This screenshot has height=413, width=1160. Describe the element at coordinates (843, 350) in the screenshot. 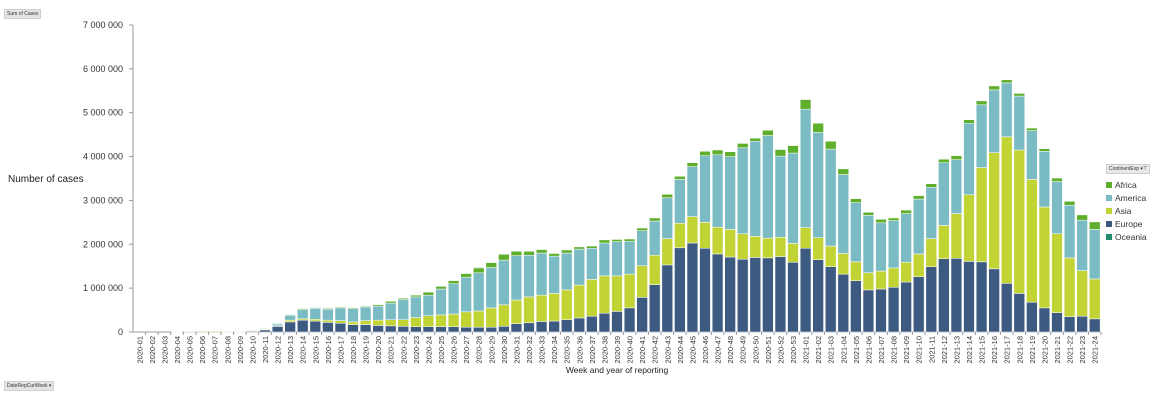

I see `x-tick-label: 2021-04` at that location.